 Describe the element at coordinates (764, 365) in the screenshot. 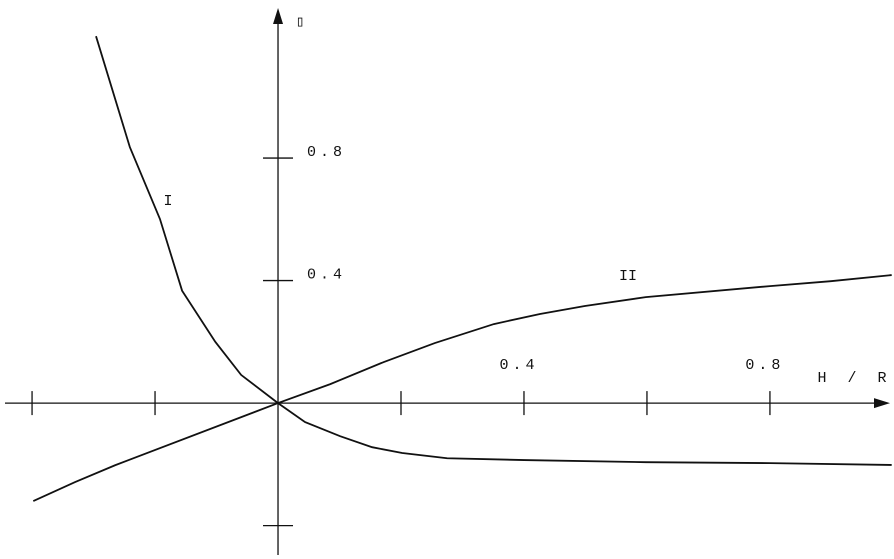

I see `x-tick-label: 0.8` at that location.